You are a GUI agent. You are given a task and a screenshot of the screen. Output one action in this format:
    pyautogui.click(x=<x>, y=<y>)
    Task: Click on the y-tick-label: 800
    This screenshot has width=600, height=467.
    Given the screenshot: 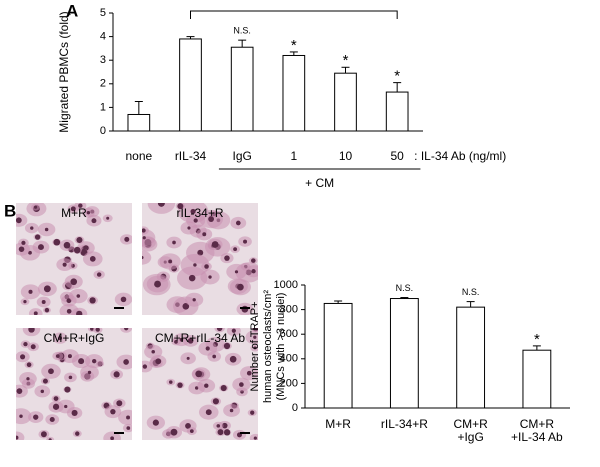 What is the action you would take?
    pyautogui.click(x=289, y=310)
    